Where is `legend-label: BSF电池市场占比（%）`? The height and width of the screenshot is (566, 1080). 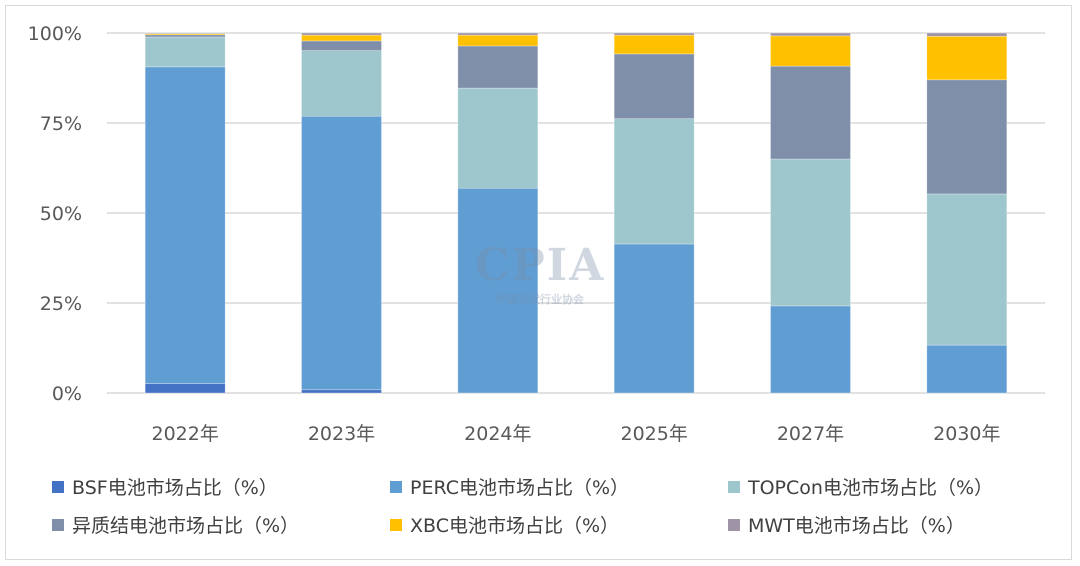
legend-label: BSF电池市场占比（%） is located at coordinates (175, 488).